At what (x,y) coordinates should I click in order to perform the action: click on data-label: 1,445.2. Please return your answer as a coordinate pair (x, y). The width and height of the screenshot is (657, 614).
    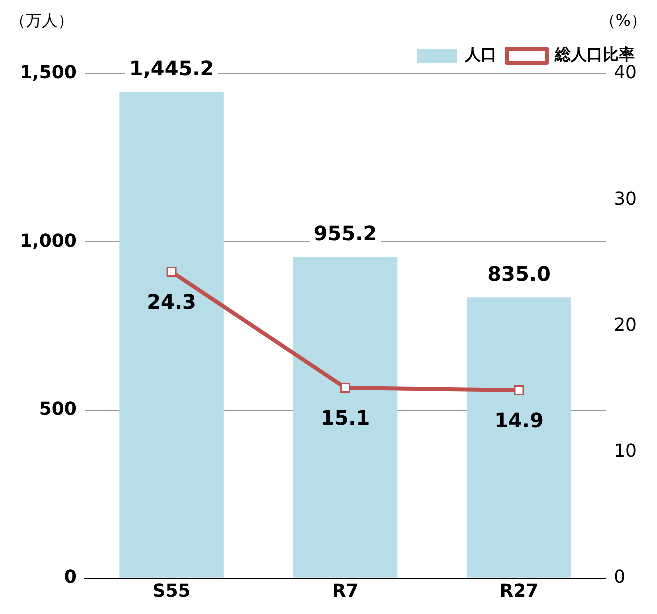
    Looking at the image, I should click on (171, 68).